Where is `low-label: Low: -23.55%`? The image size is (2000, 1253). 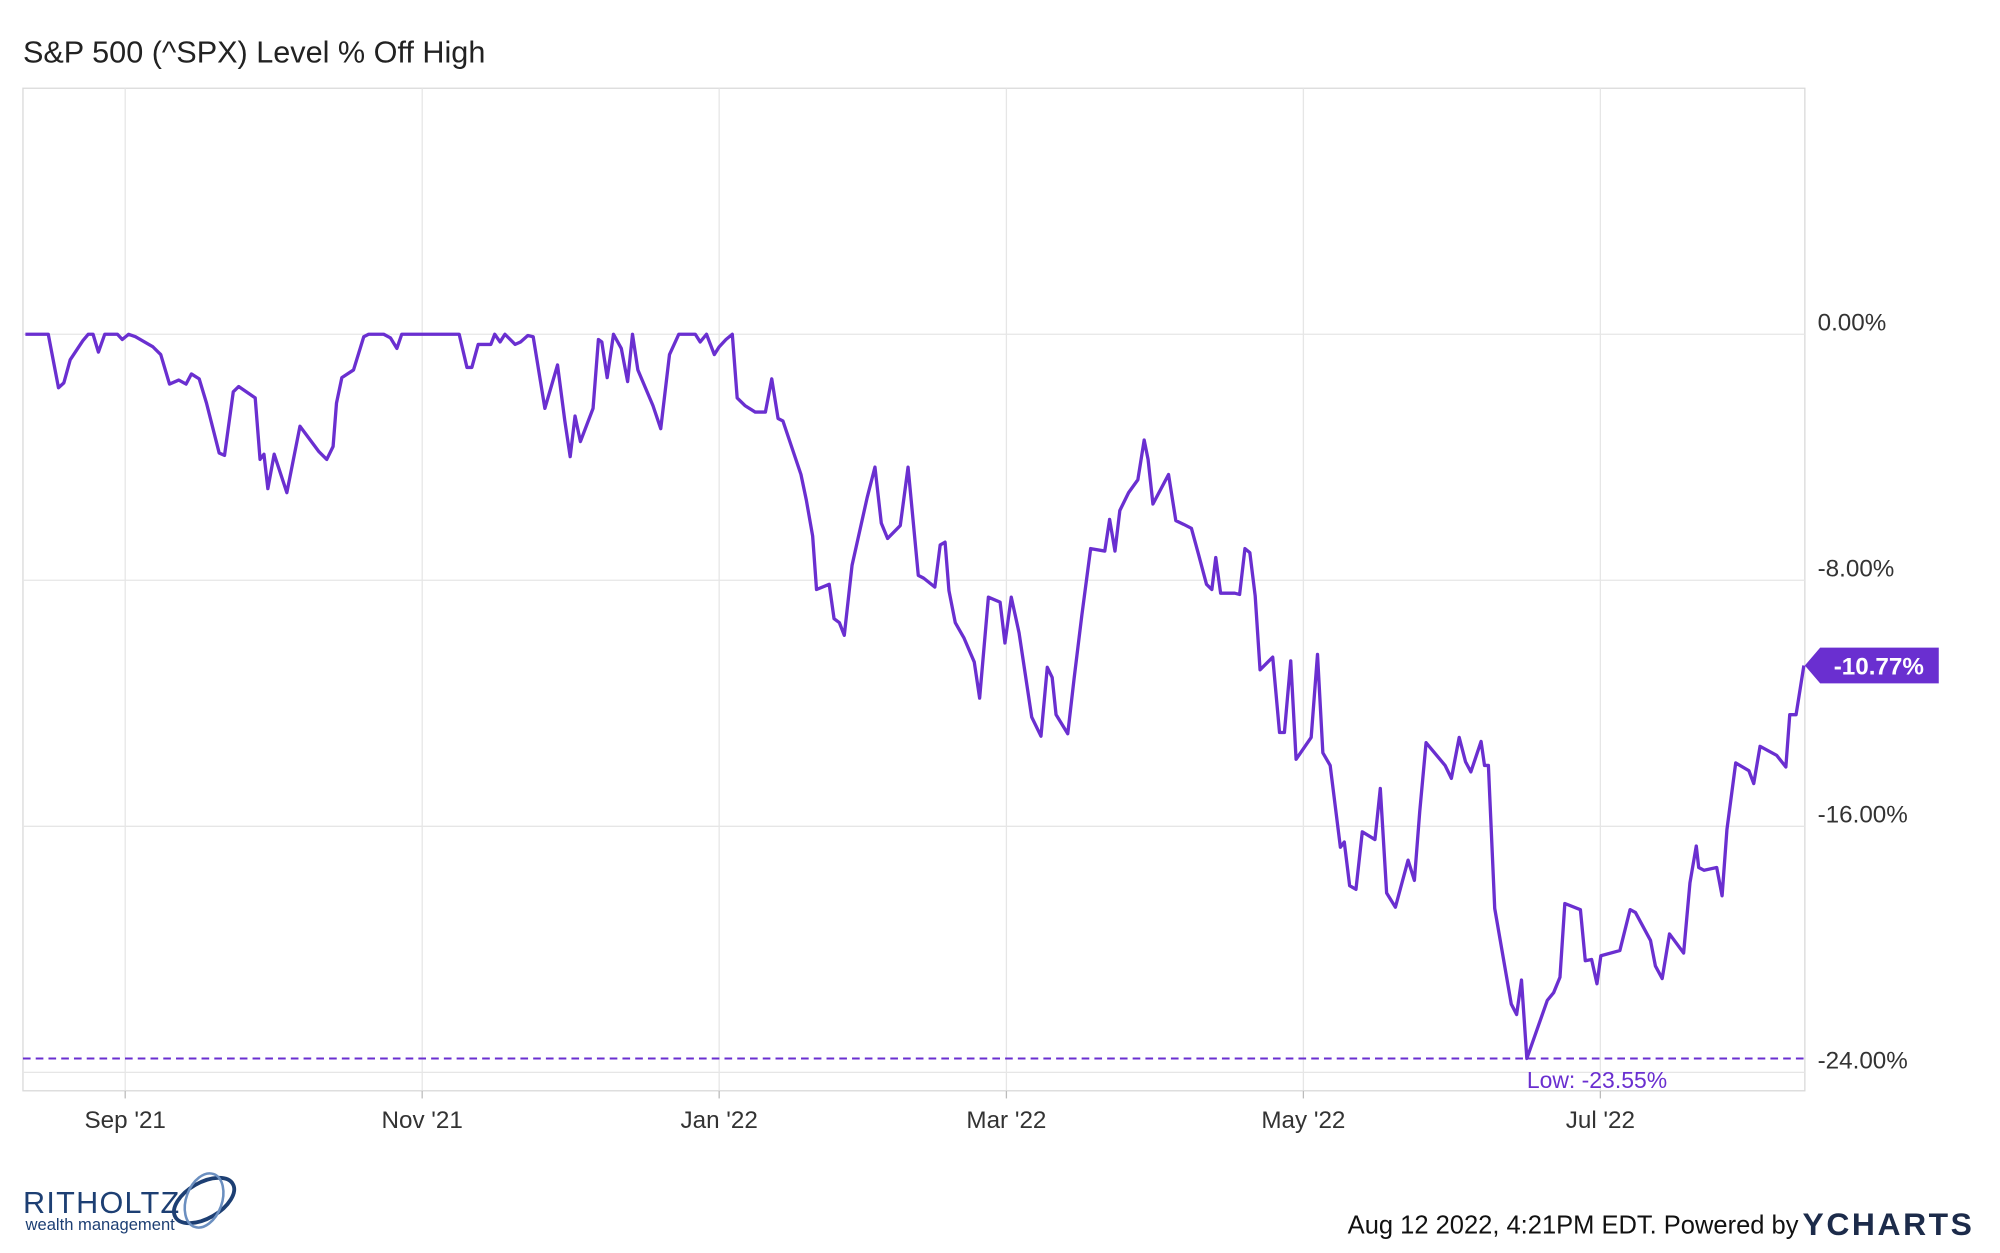 low-label: Low: -23.55% is located at coordinates (1597, 1080).